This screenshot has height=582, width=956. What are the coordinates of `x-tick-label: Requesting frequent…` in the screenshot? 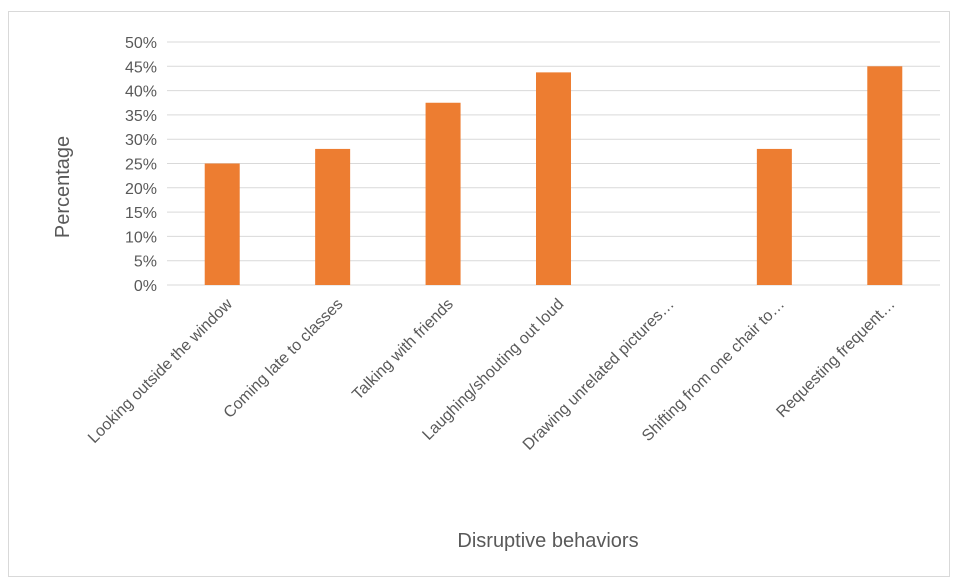 It's located at (835, 358).